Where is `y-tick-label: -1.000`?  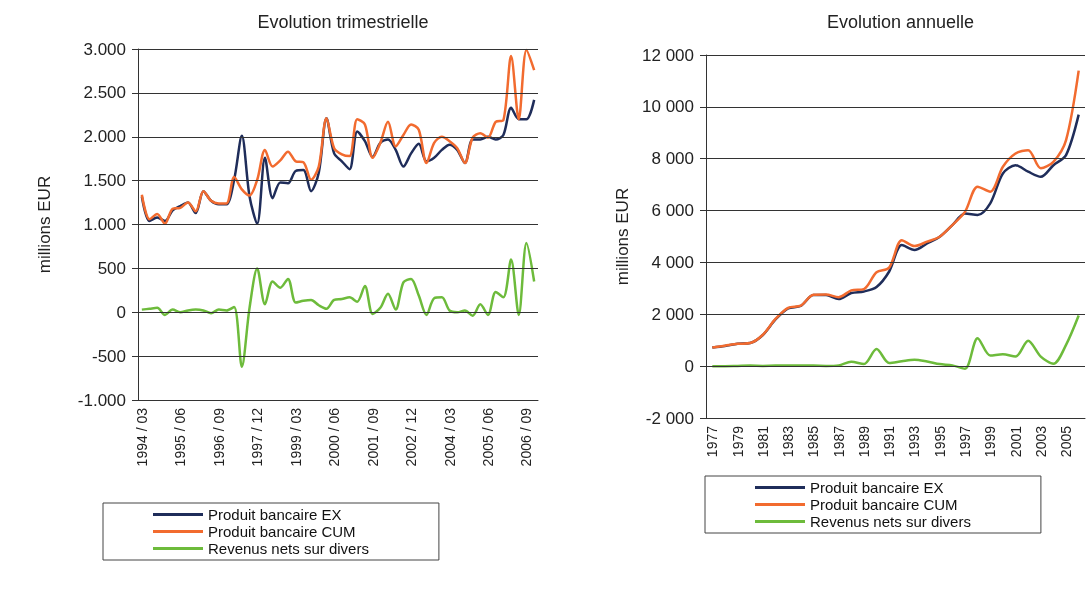
y-tick-label: -1.000 is located at coordinates (101, 400).